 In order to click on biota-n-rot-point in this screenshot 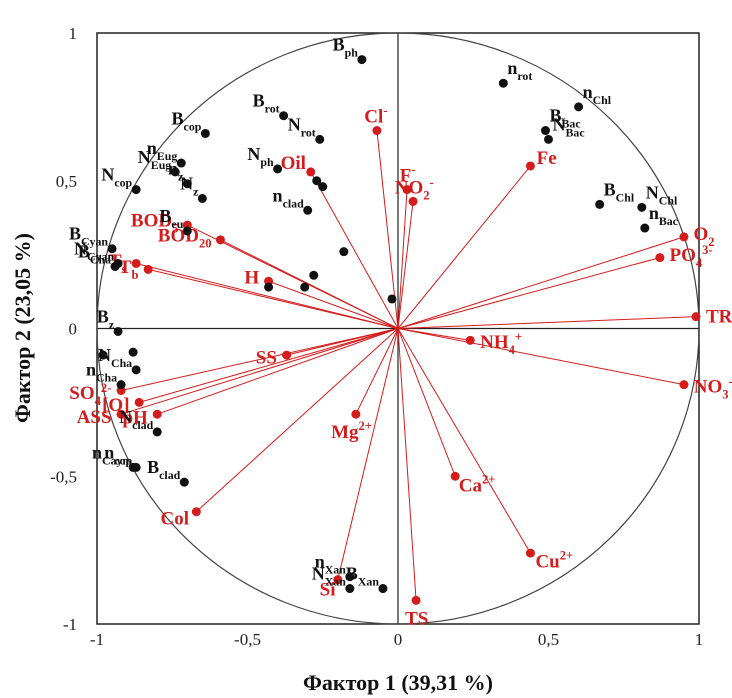, I will do `click(503, 83)`.